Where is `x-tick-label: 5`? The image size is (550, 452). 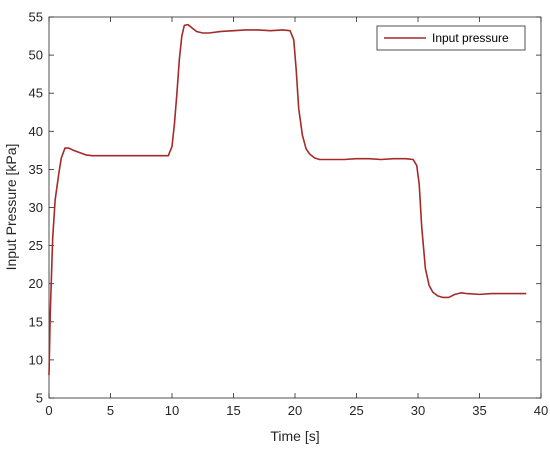 x-tick-label: 5 is located at coordinates (110, 410).